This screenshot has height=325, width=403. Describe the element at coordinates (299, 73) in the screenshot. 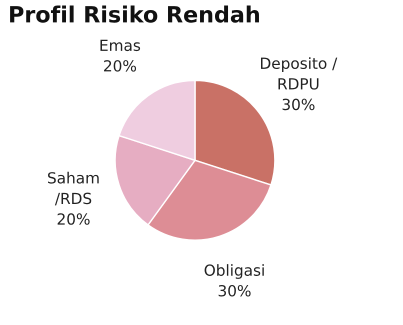

I see `slice-label: Deposito / RDPU` at that location.